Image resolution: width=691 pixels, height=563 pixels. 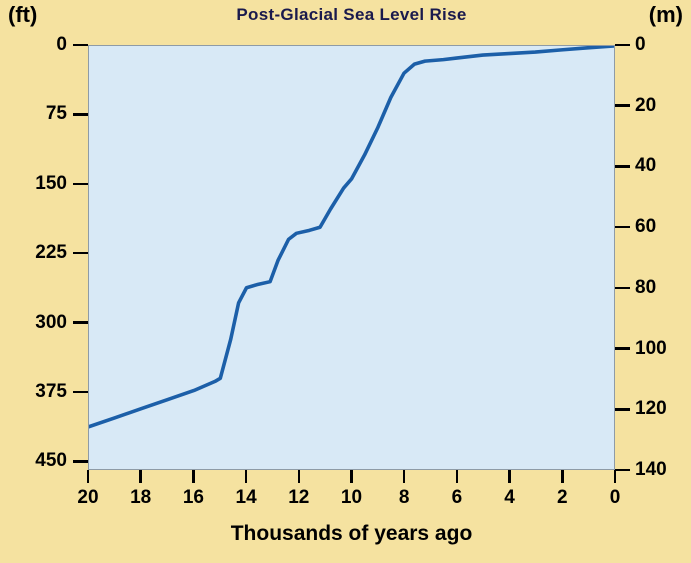 What do you see at coordinates (141, 497) in the screenshot?
I see `bottom-tick-label: 18` at bounding box center [141, 497].